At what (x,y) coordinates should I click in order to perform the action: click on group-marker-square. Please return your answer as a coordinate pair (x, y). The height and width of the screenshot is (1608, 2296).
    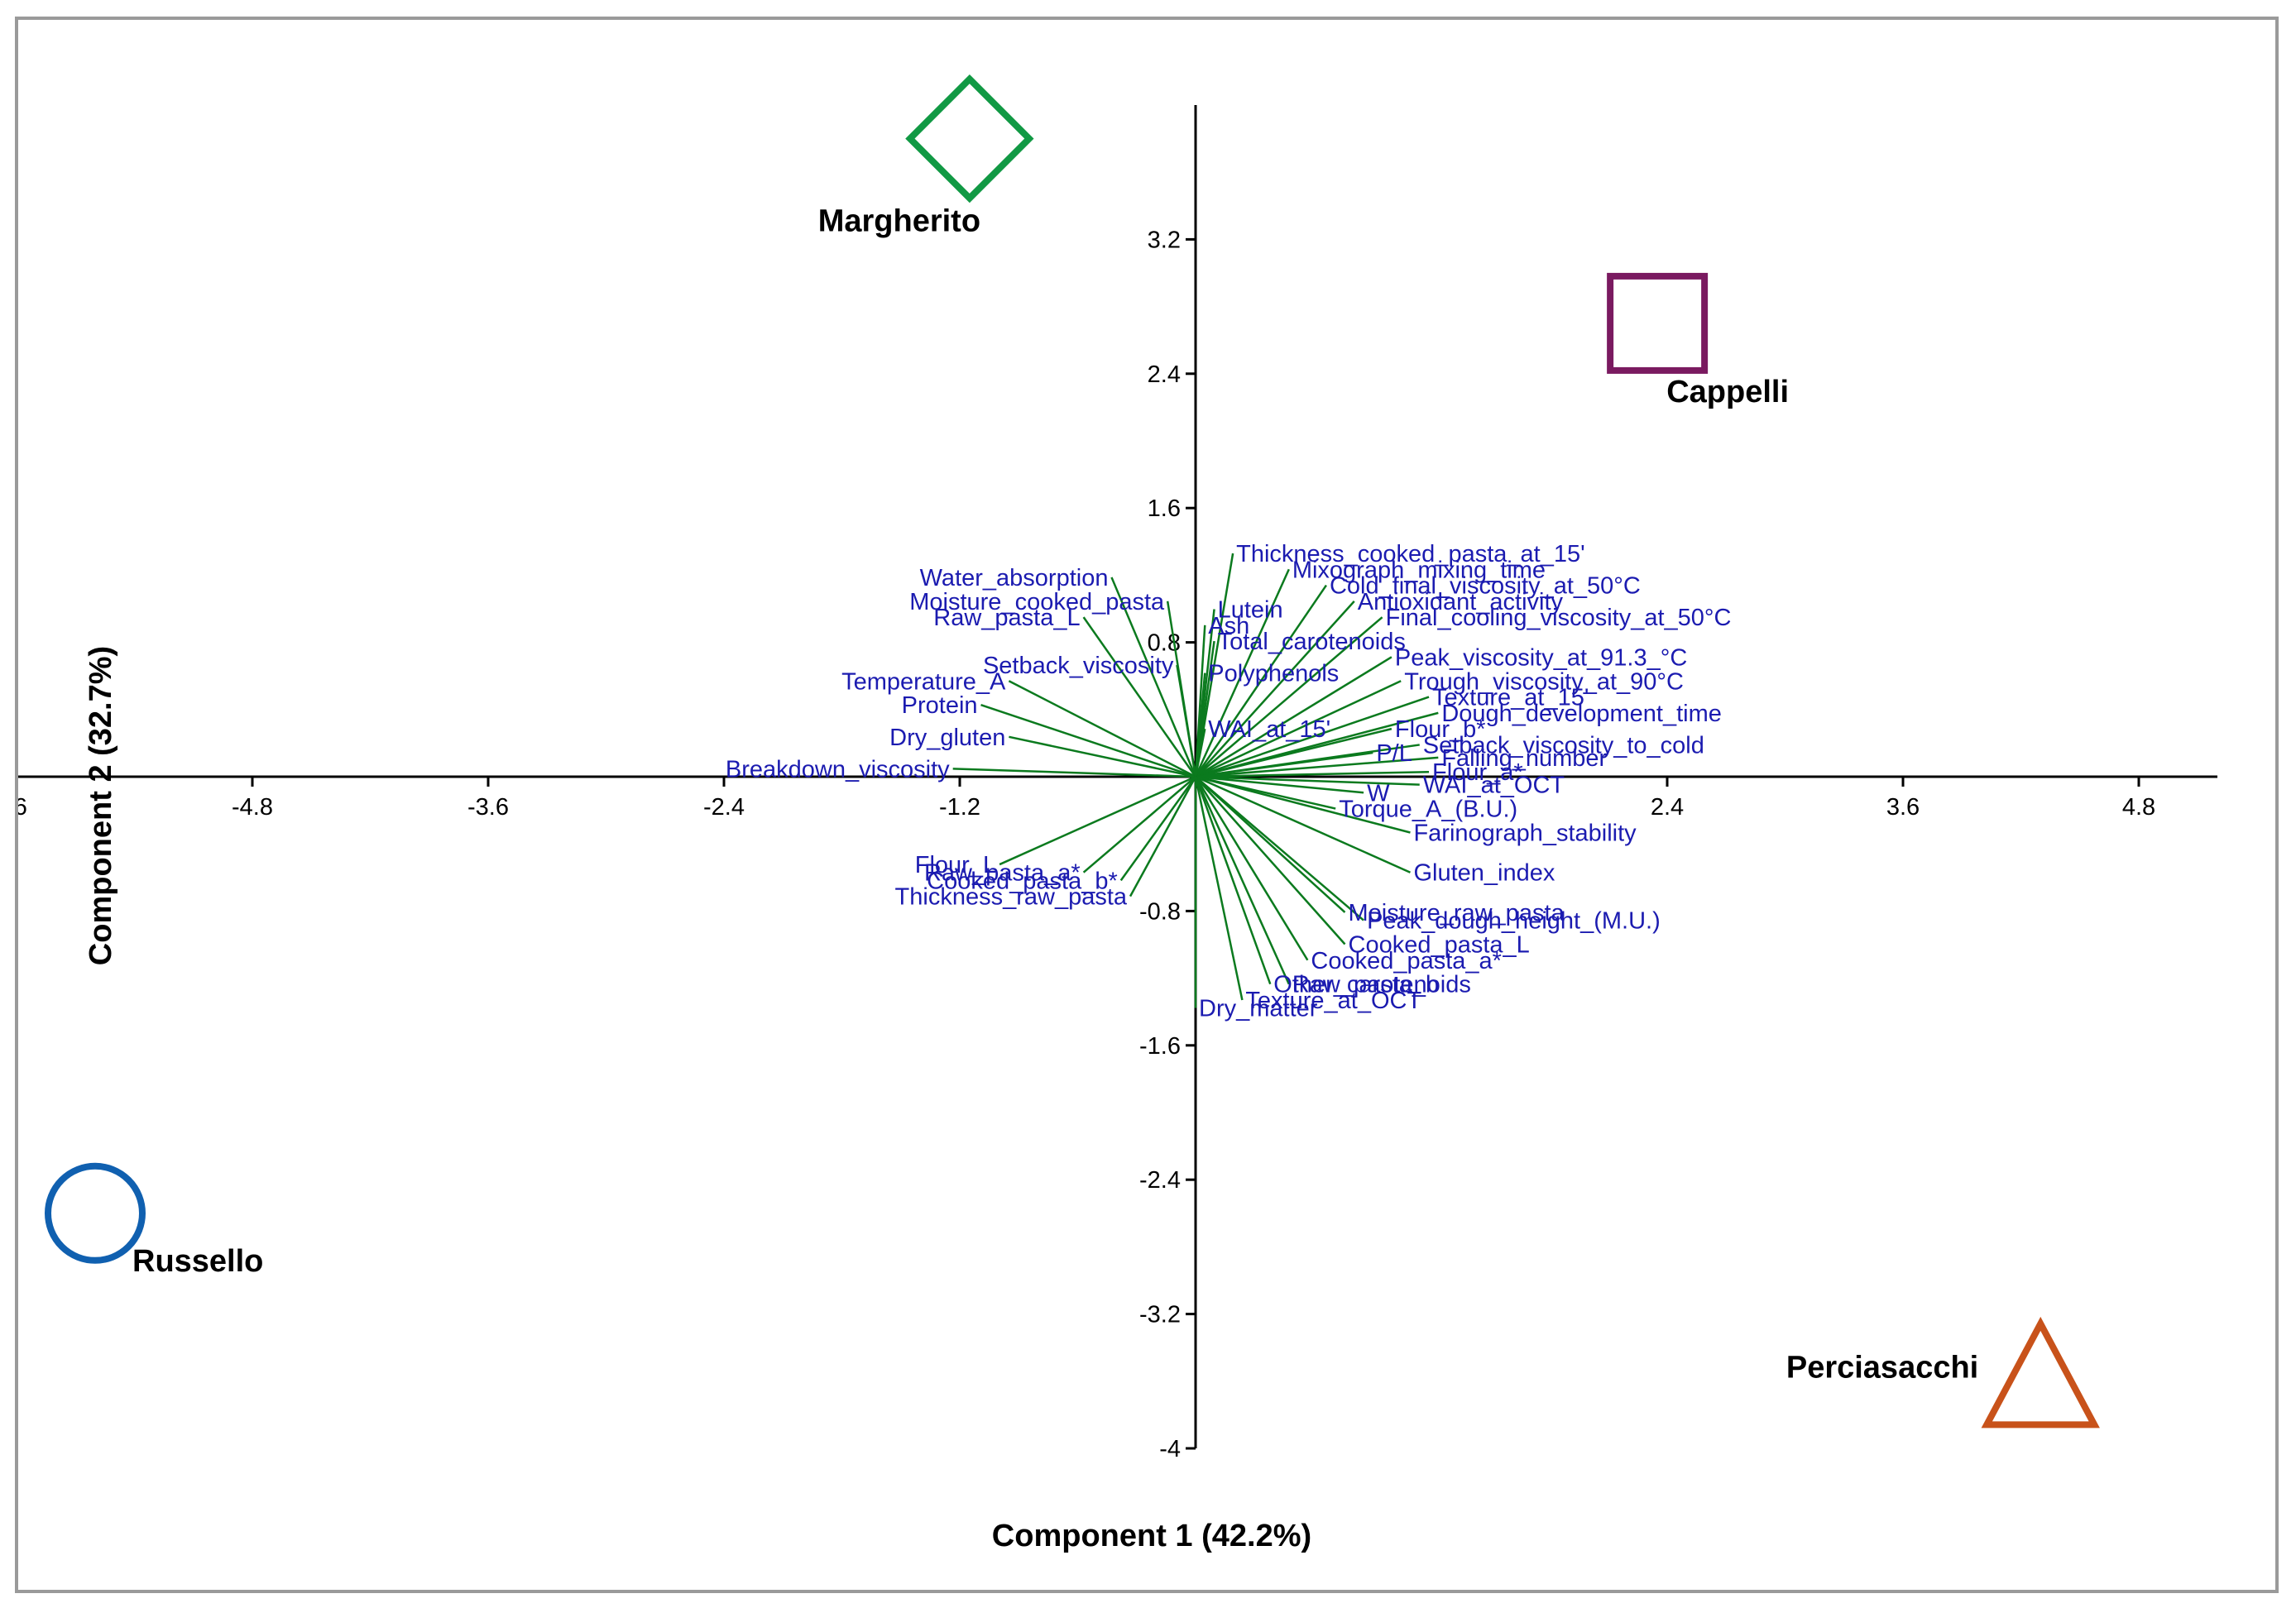
    Looking at the image, I should click on (1658, 323).